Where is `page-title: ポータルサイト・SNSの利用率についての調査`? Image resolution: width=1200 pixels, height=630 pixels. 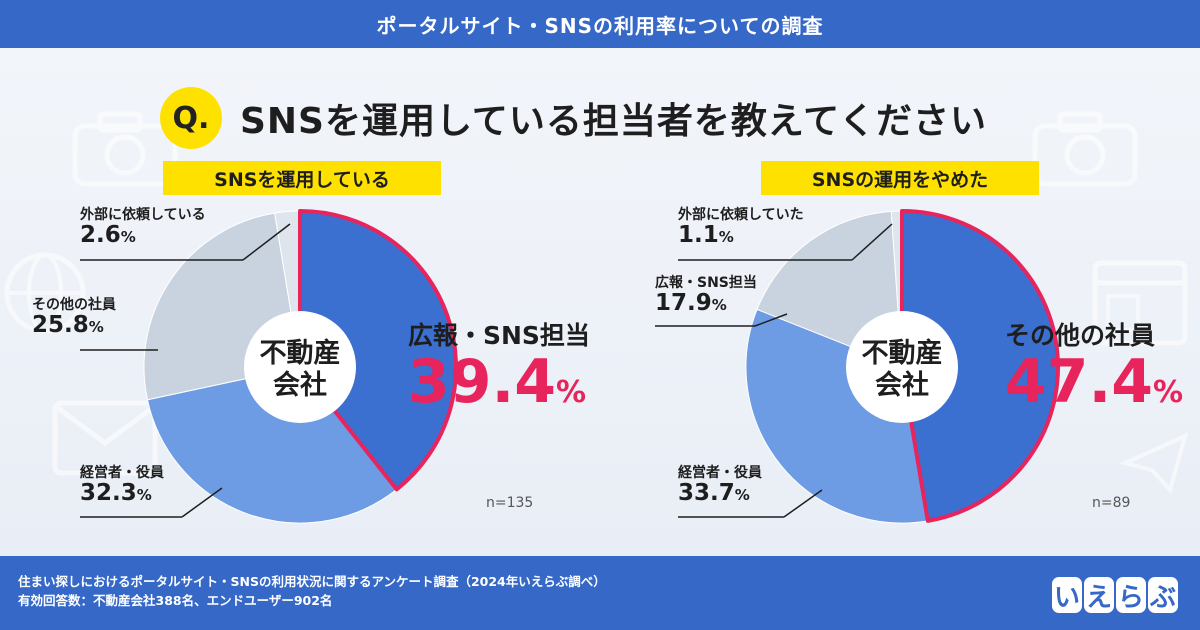
page-title: ポータルサイト・SNSの利用率についての調査 is located at coordinates (600, 25).